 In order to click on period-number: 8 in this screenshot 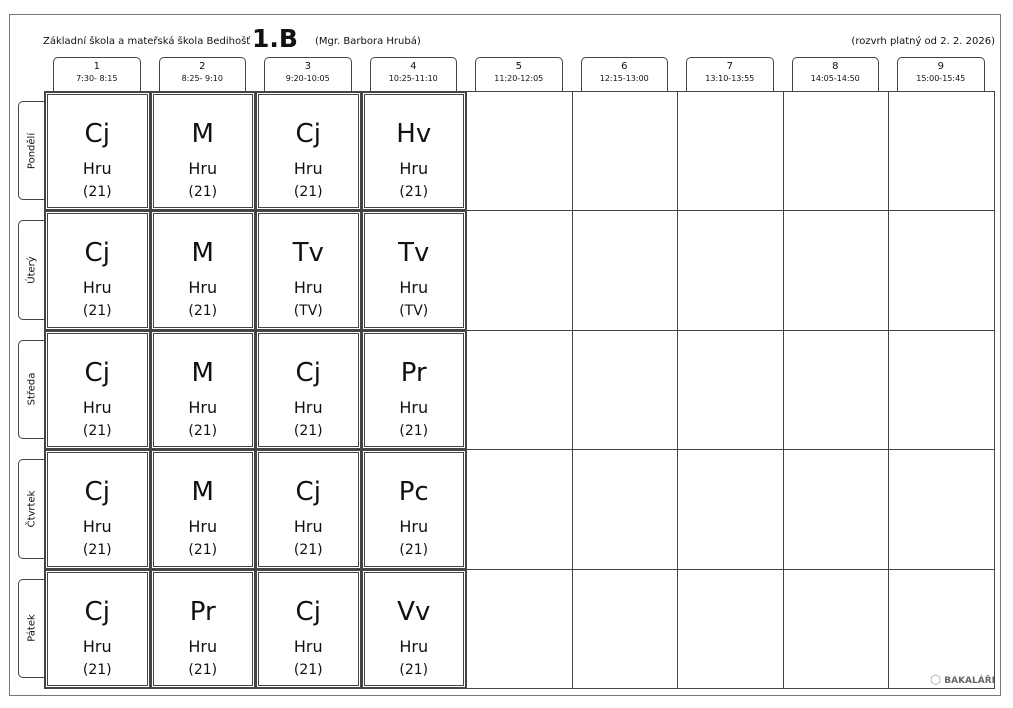, I will do `click(835, 66)`.